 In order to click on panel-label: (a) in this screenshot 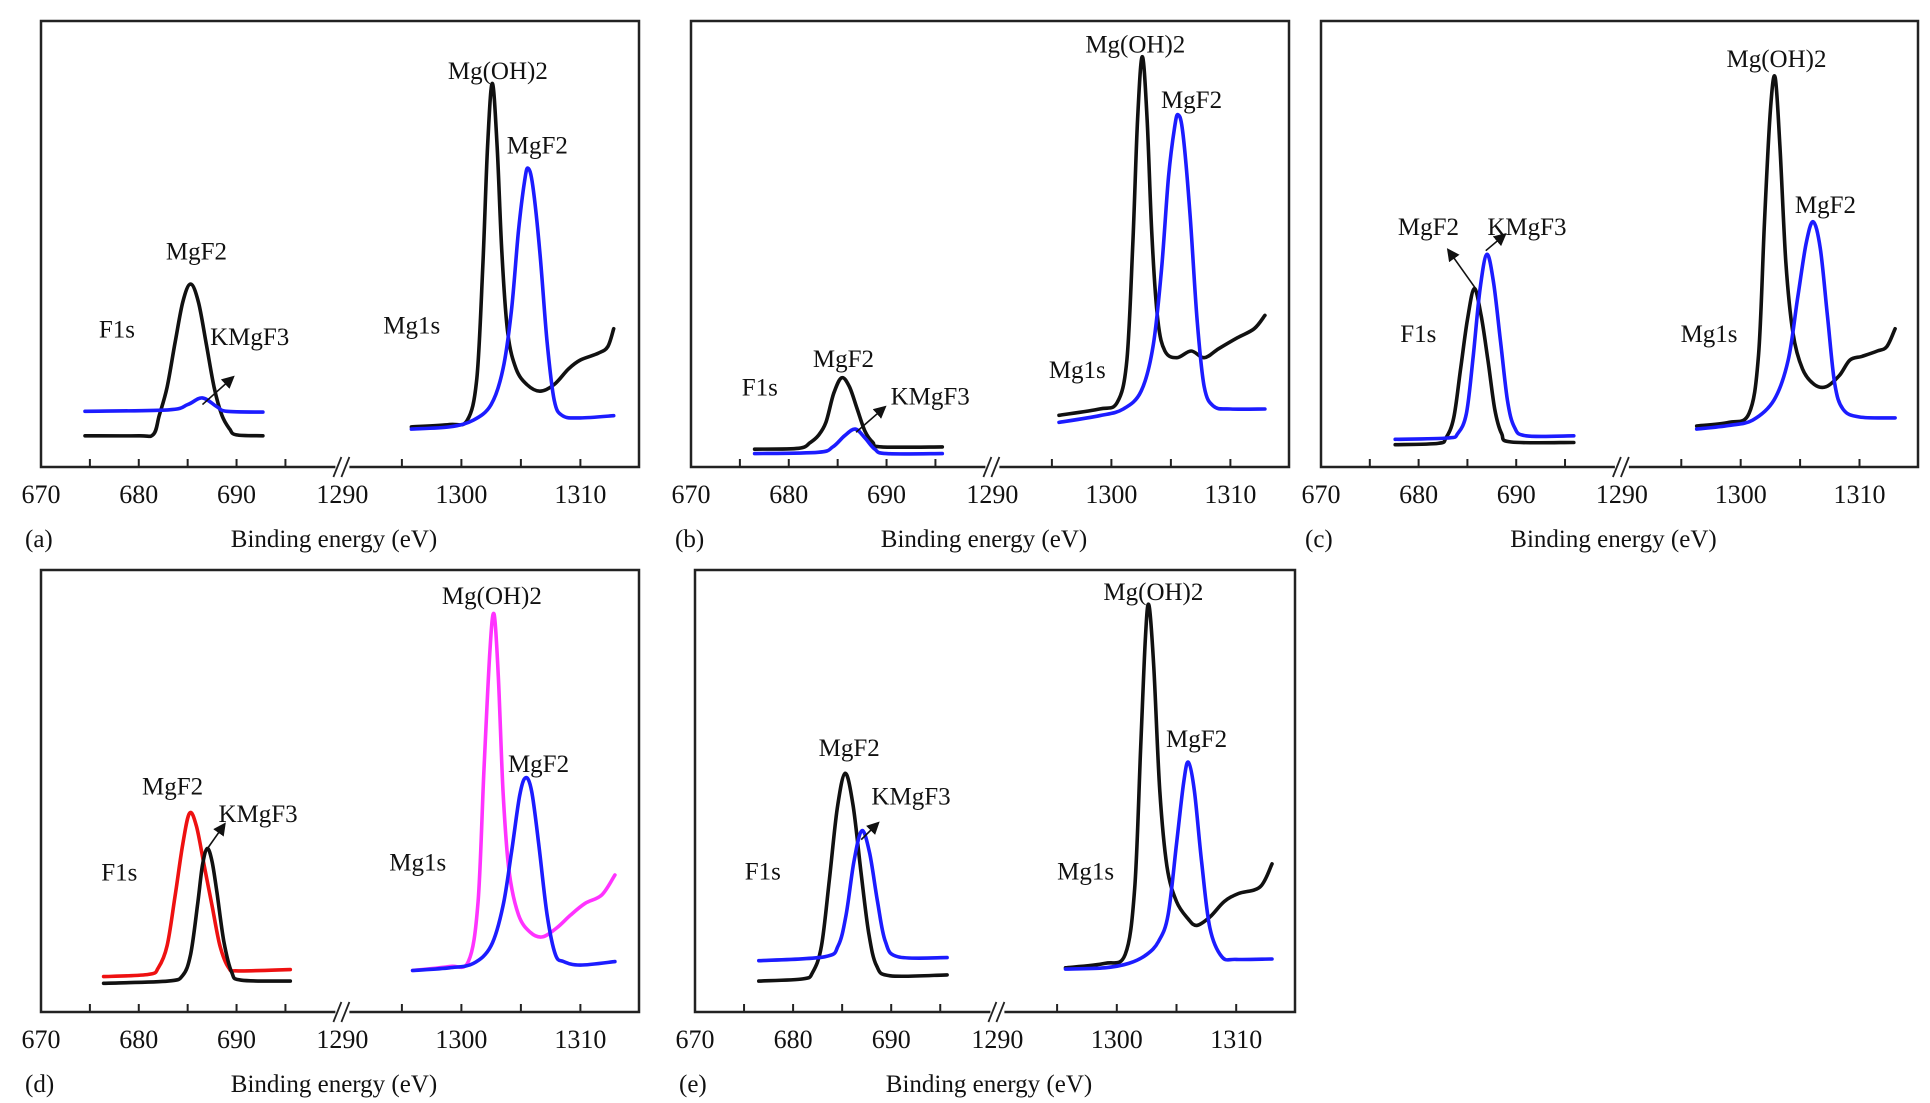, I will do `click(39, 539)`.